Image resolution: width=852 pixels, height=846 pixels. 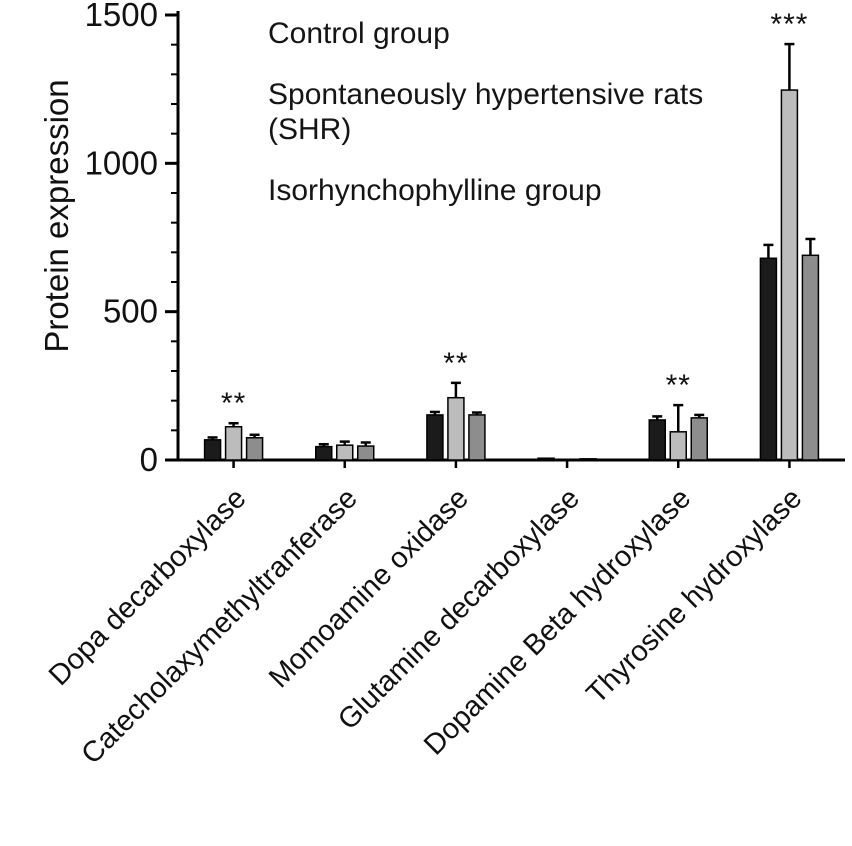 What do you see at coordinates (486, 112) in the screenshot?
I see `legend-item-shr: Spontaneously hypertensive rats (SHR)` at bounding box center [486, 112].